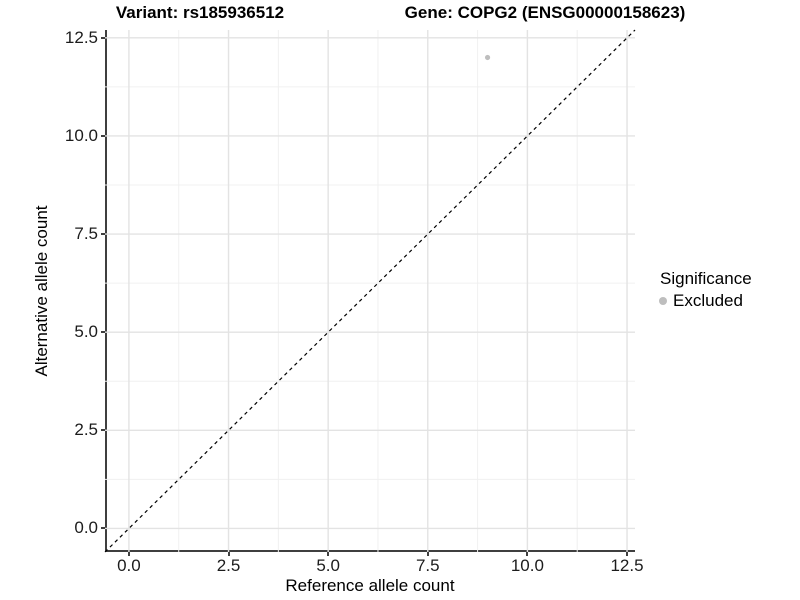  I want to click on x-tick-label: 2.5, so click(228, 565).